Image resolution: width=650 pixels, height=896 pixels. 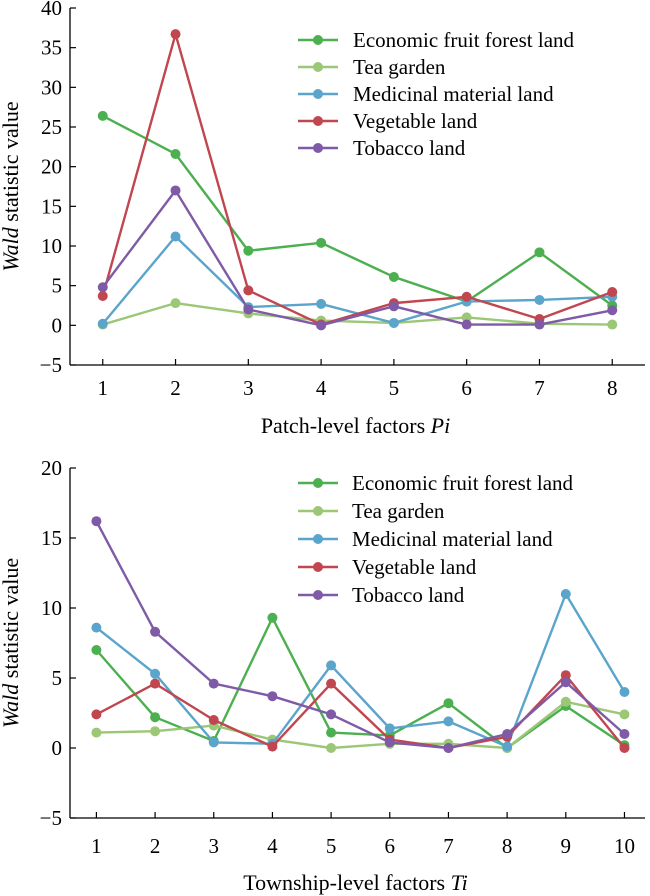 What do you see at coordinates (214, 846) in the screenshot?
I see `x-tick-label: 3` at bounding box center [214, 846].